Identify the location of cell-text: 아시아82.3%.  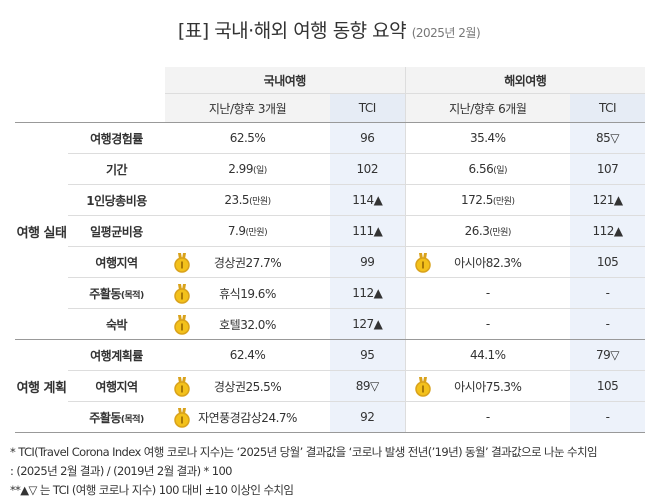
(488, 262).